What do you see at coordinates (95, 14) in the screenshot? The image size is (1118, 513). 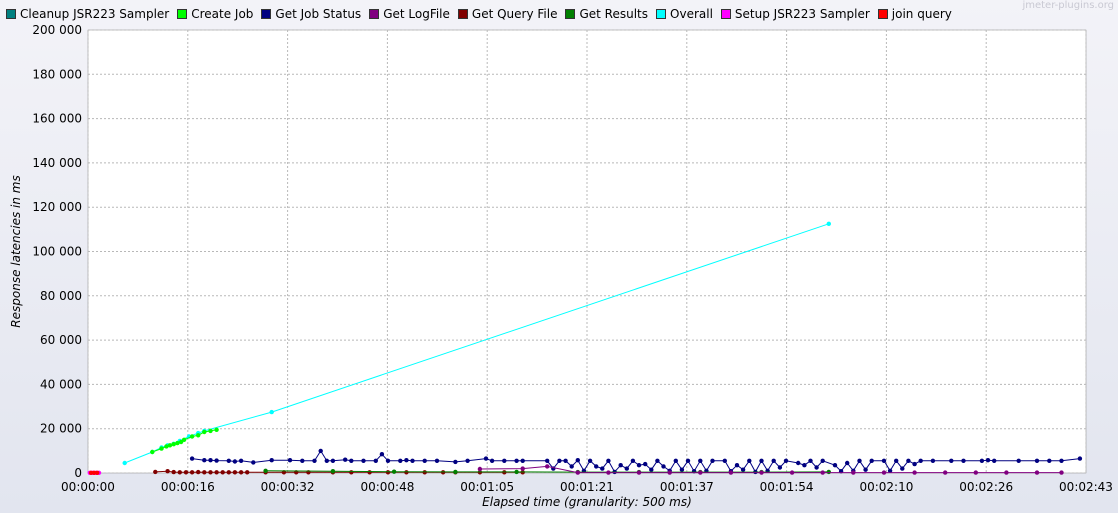 I see `legend-label: Cleanup JSR223 Sampler` at bounding box center [95, 14].